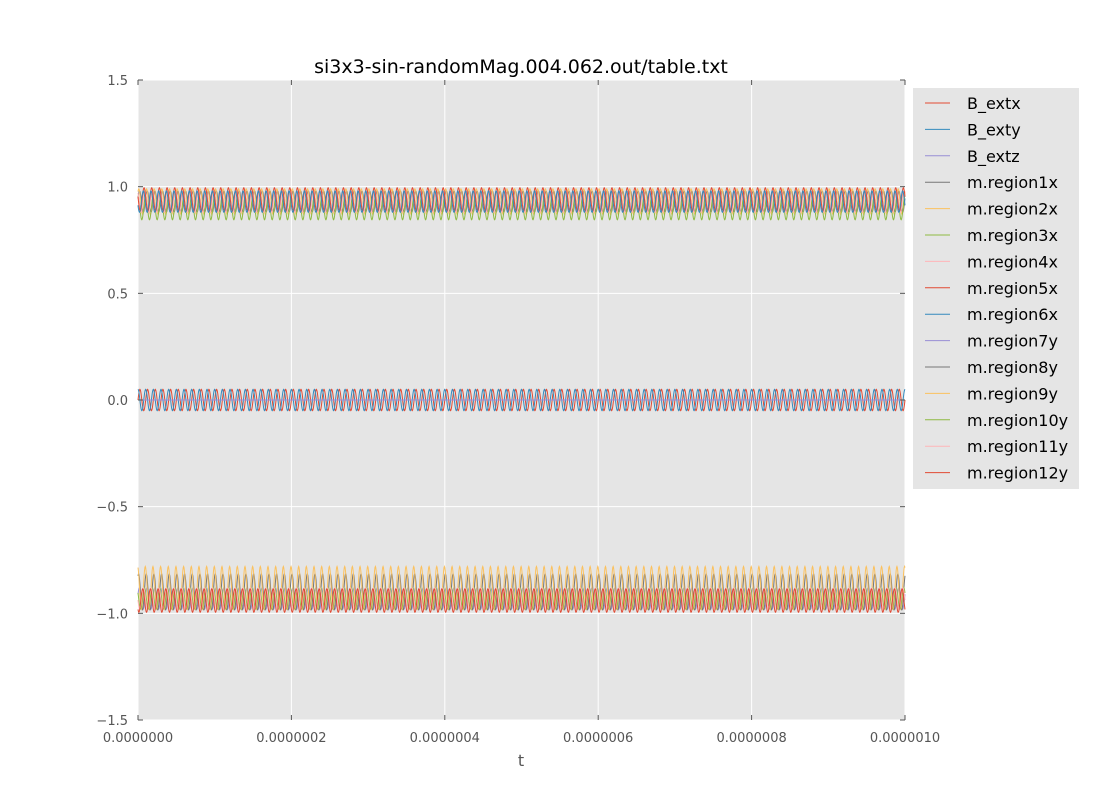 The width and height of the screenshot is (1100, 800). I want to click on y-tick-label: −0.5, so click(112, 508).